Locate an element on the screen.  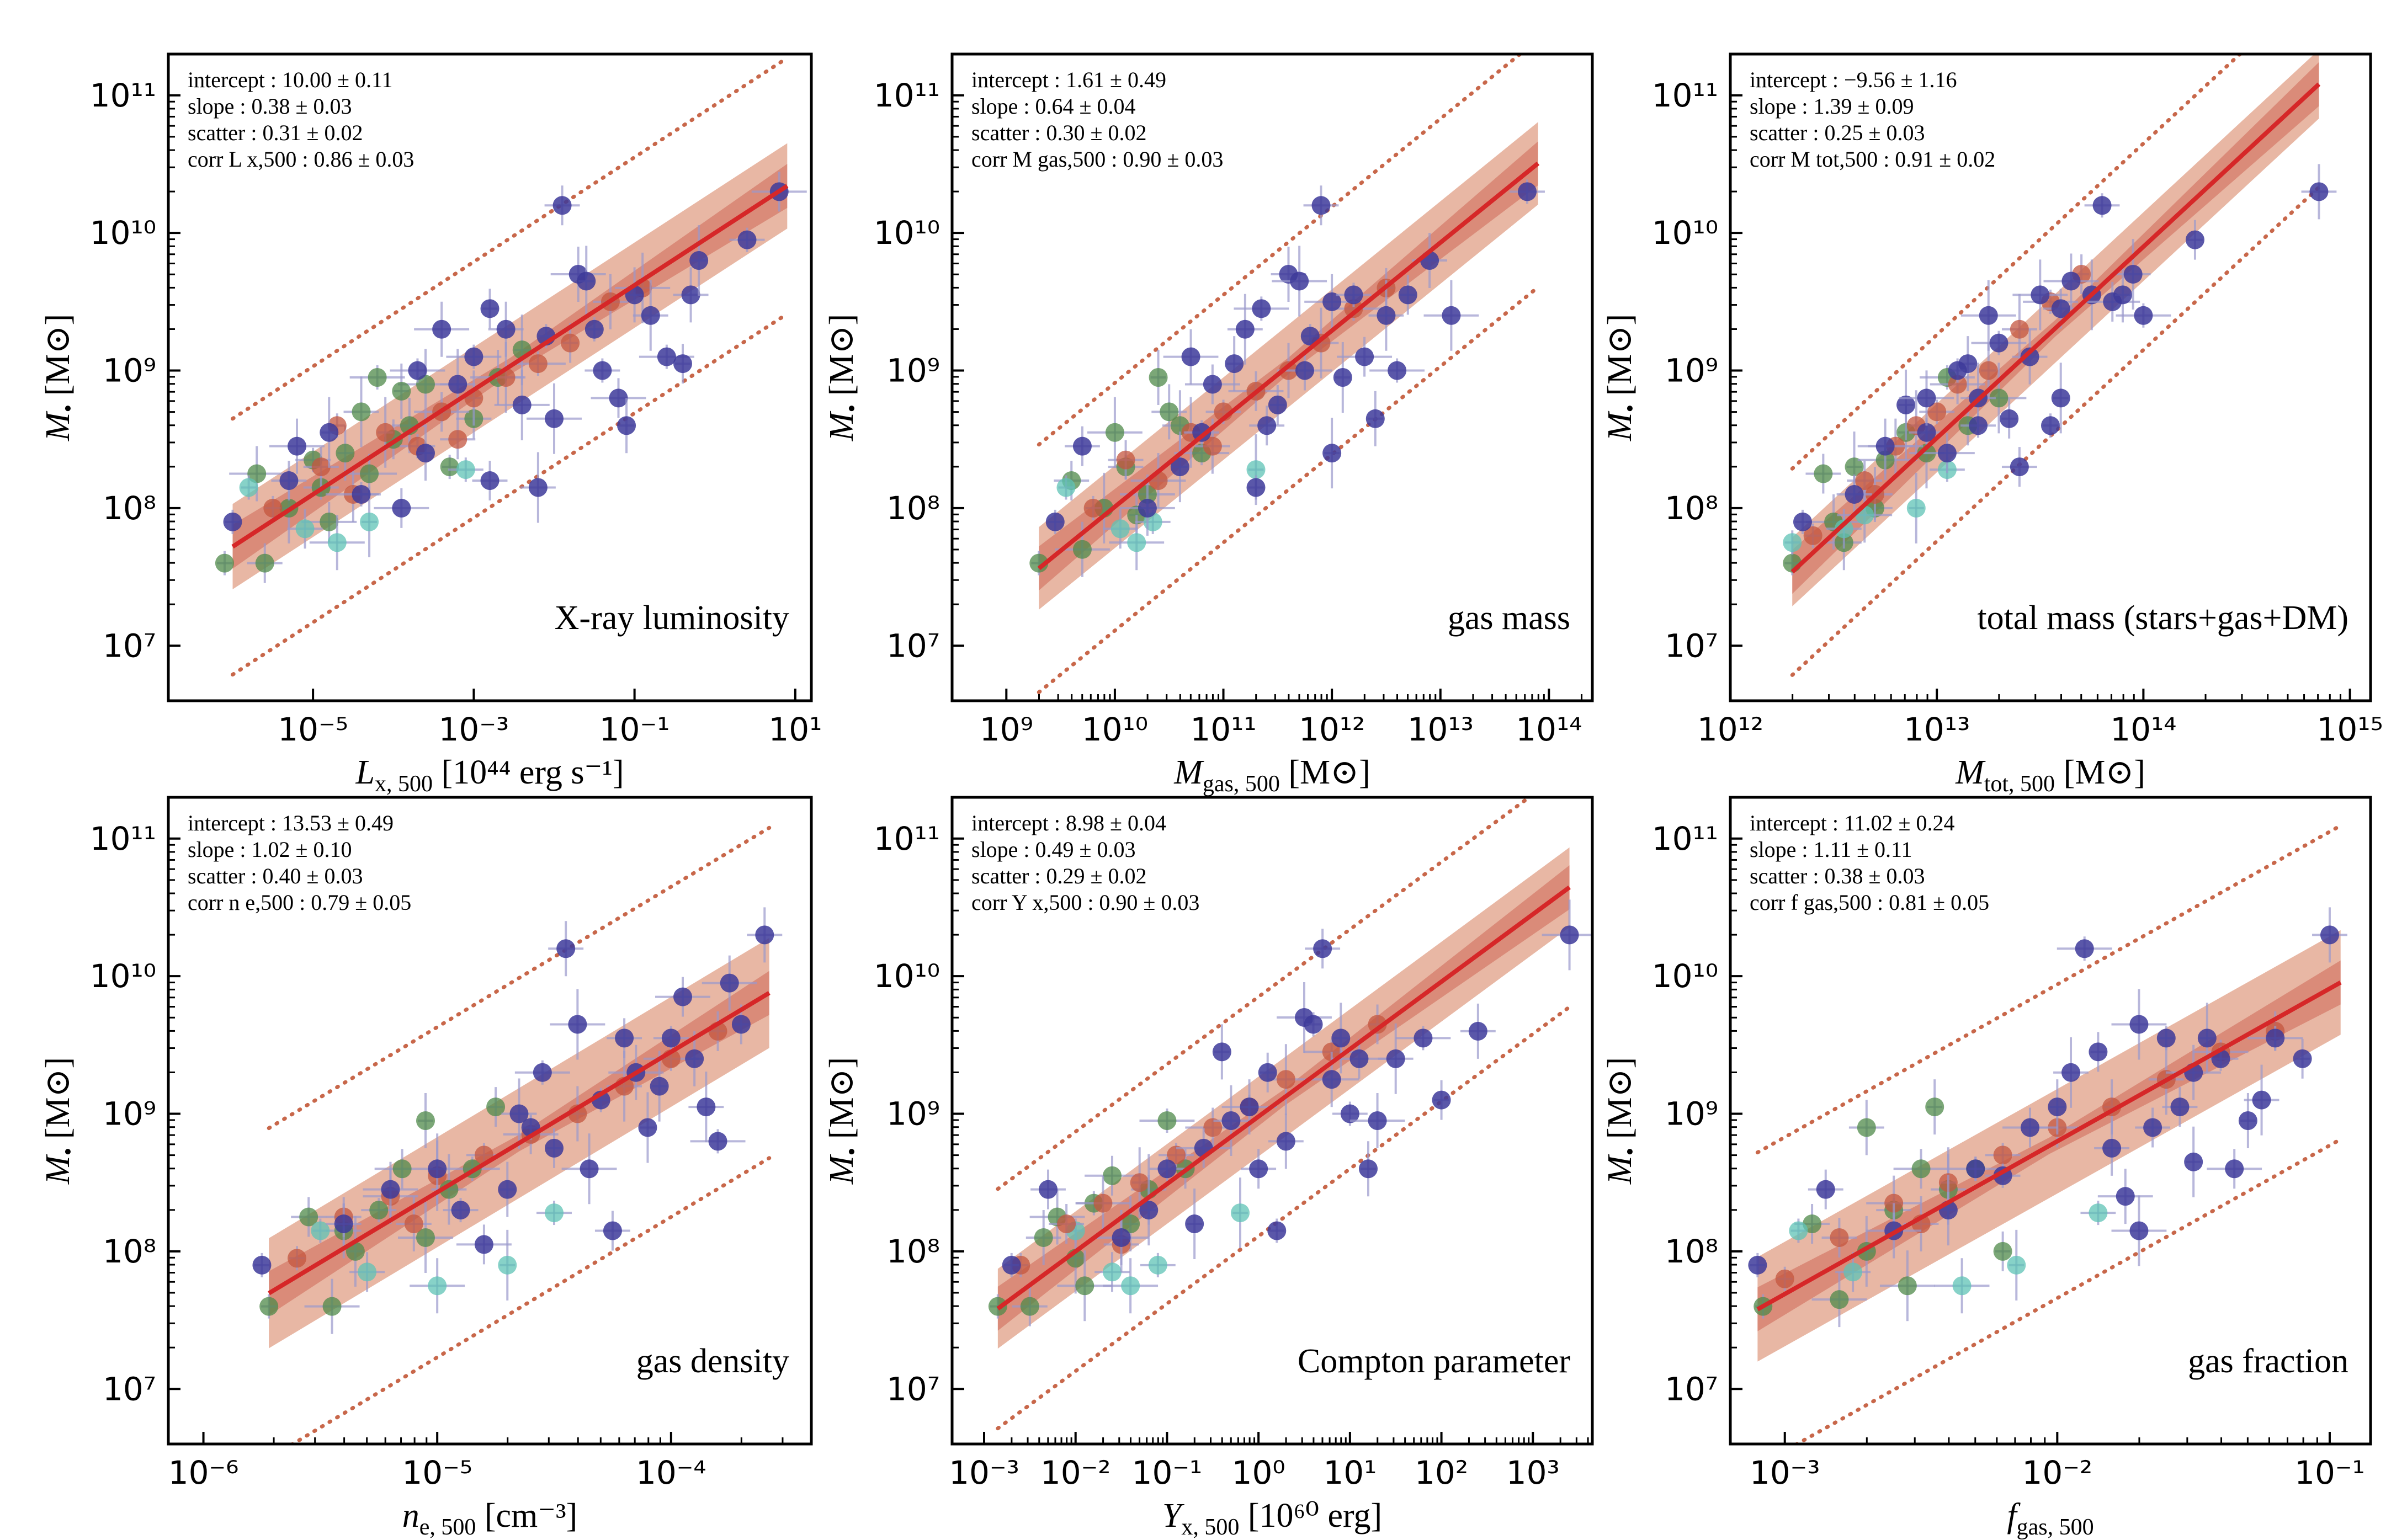
stat-line: intercept : 13.53 ± 0.49 is located at coordinates (291, 823).